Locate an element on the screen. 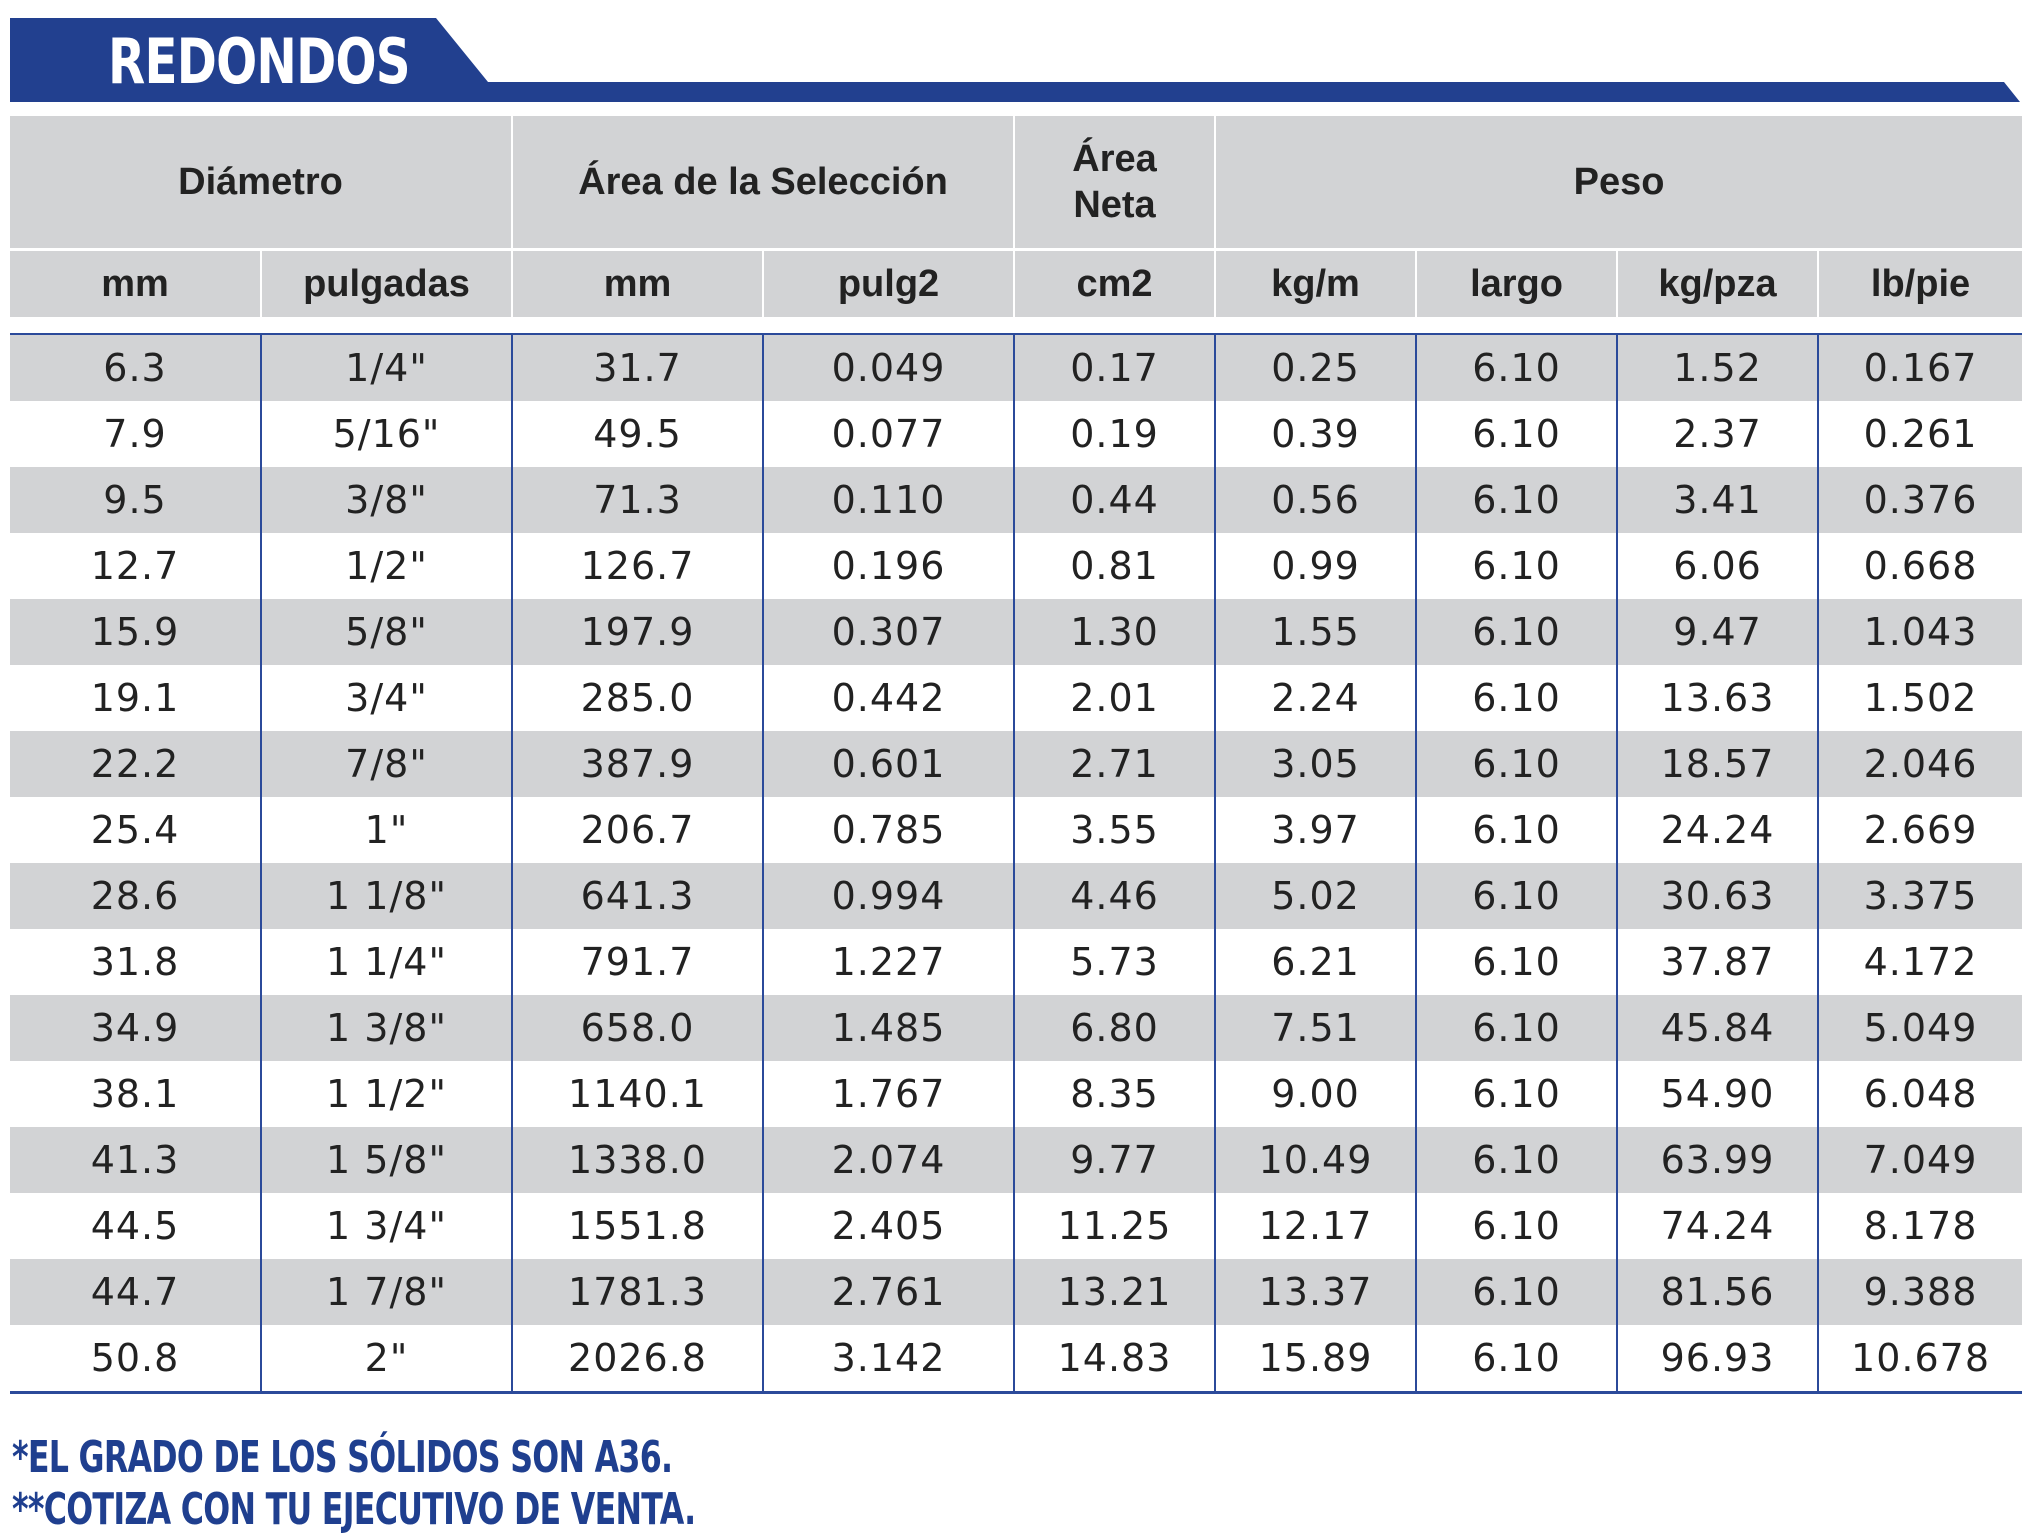 The image size is (2034, 1536). unit-peso-kg-pza: kg/pza is located at coordinates (1718, 283).